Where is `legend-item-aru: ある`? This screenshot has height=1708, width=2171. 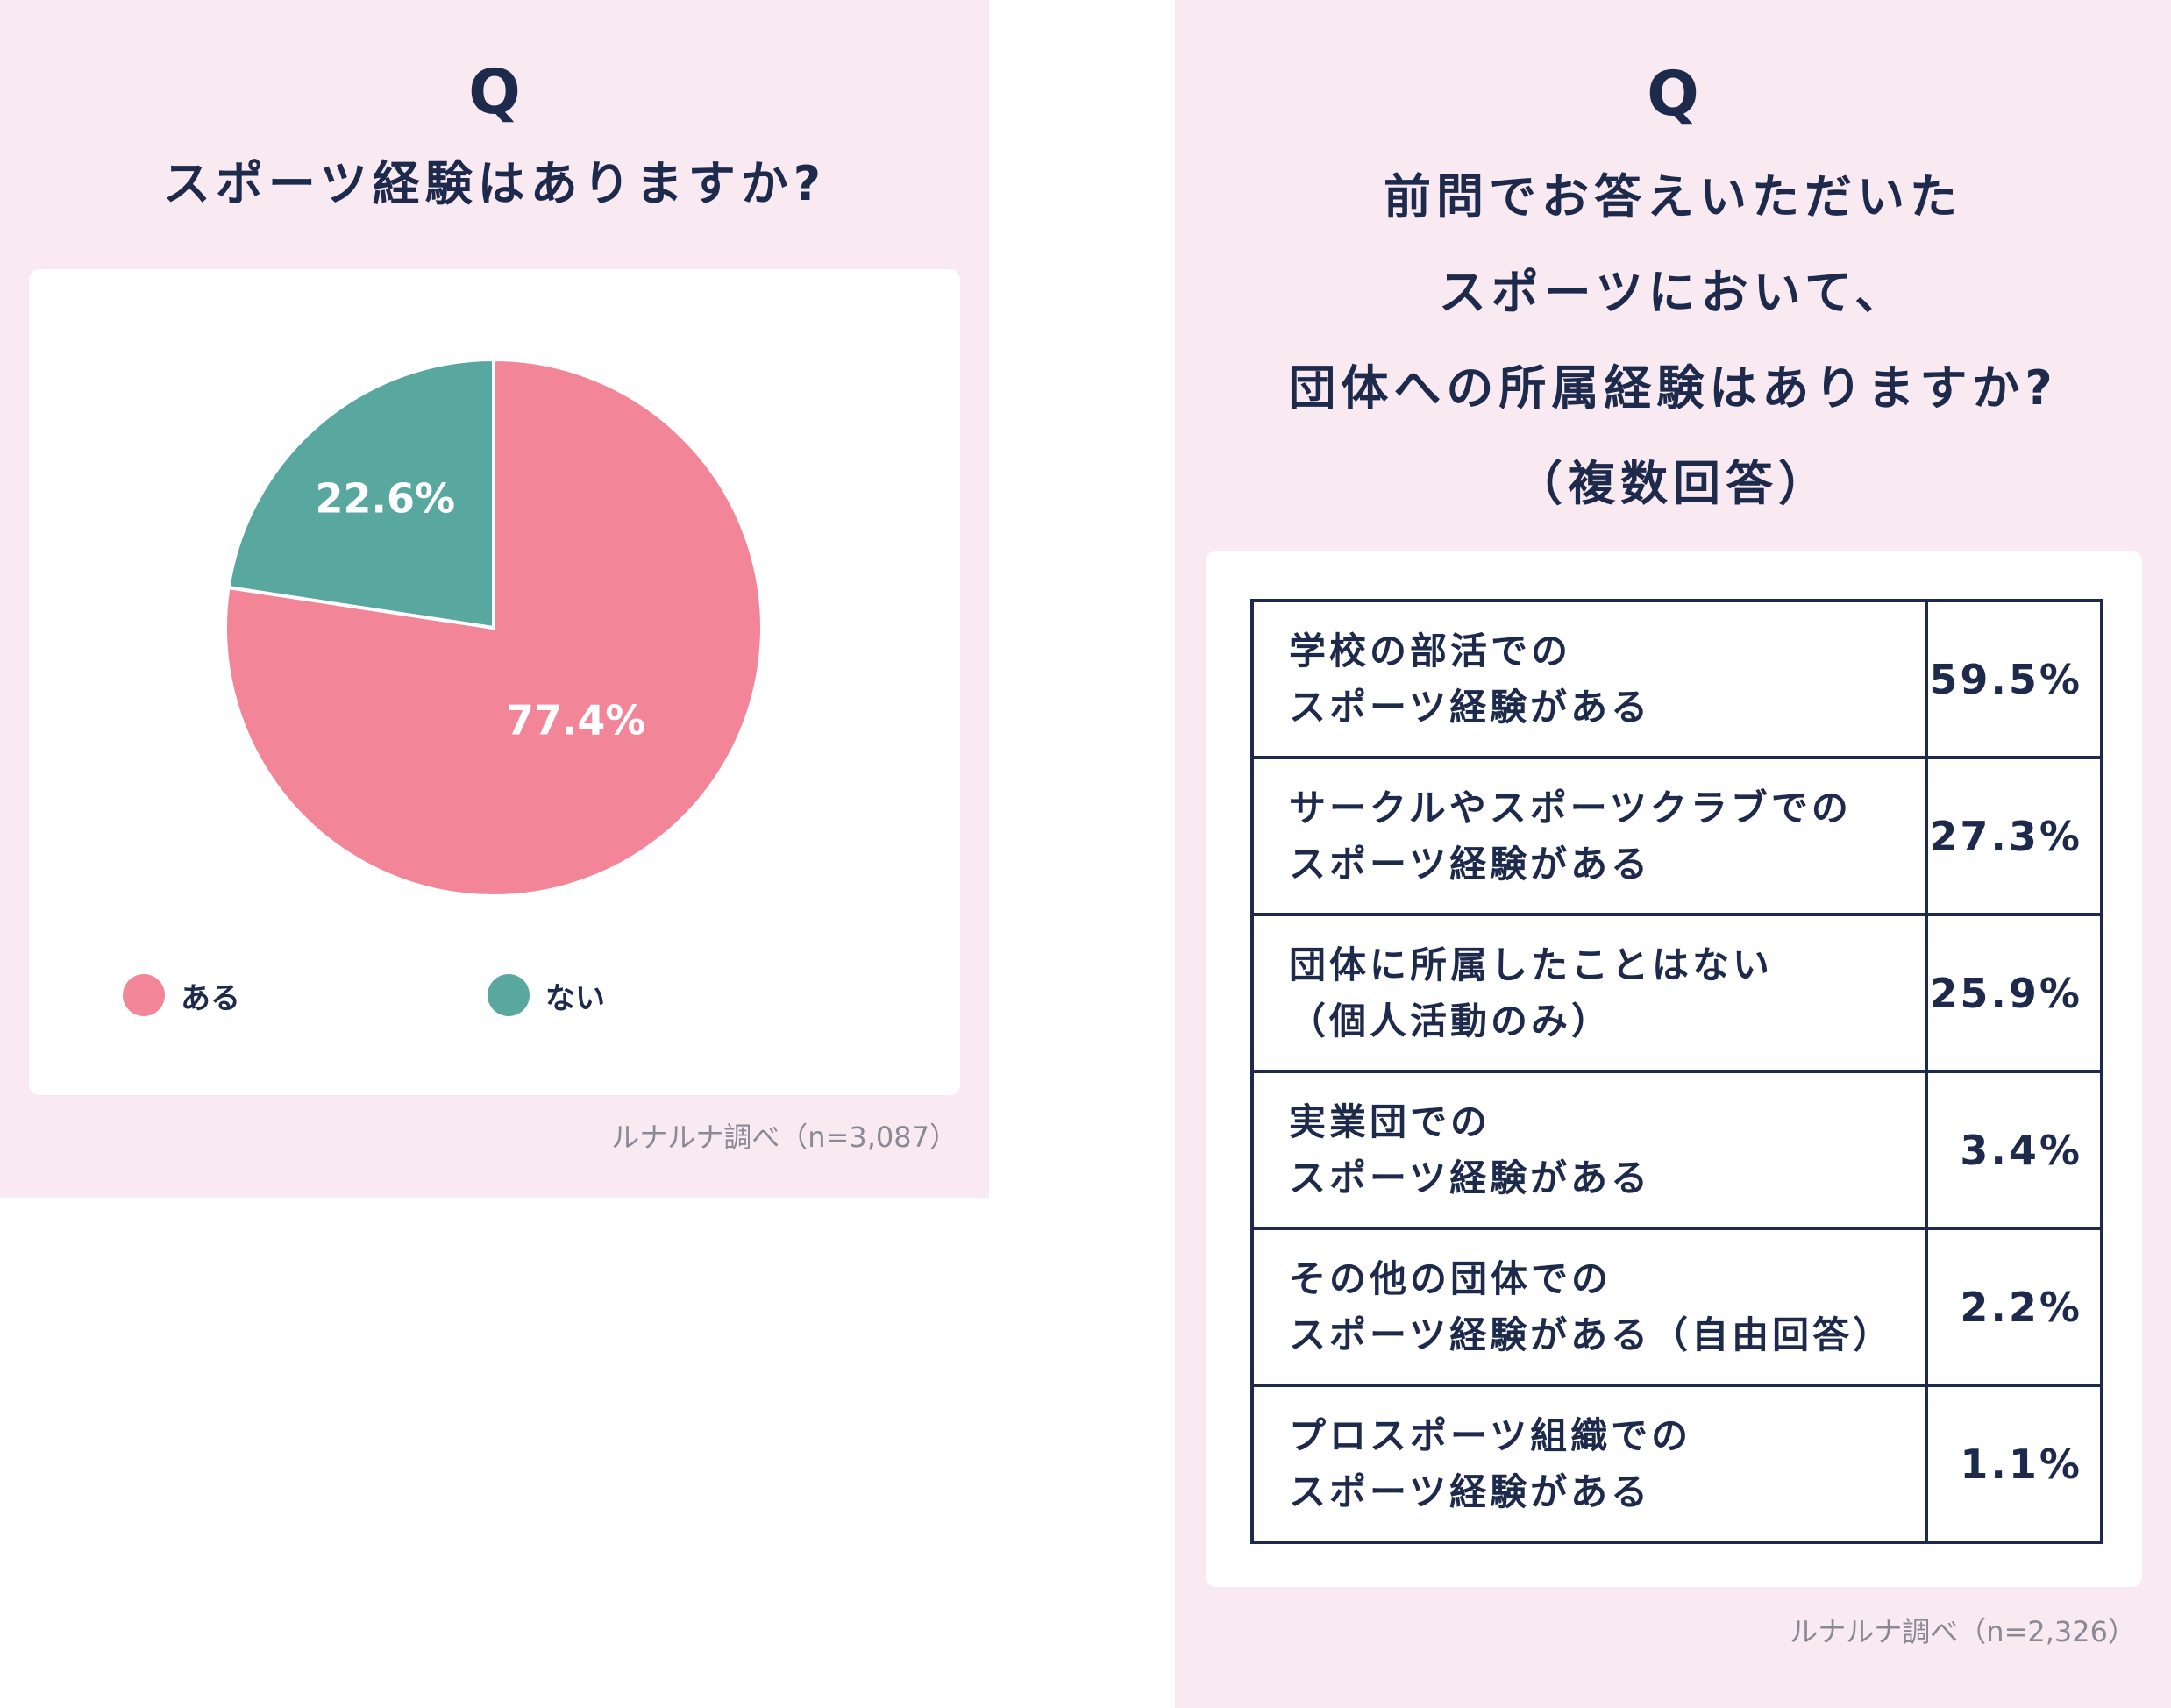 legend-item-aru: ある is located at coordinates (181, 995).